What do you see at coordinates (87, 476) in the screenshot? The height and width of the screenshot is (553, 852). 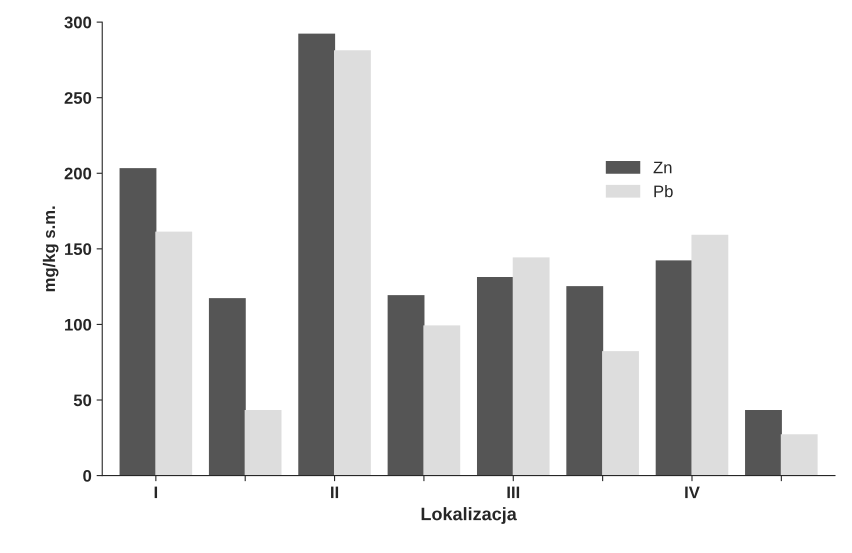 I see `y-tick-label: 0` at bounding box center [87, 476].